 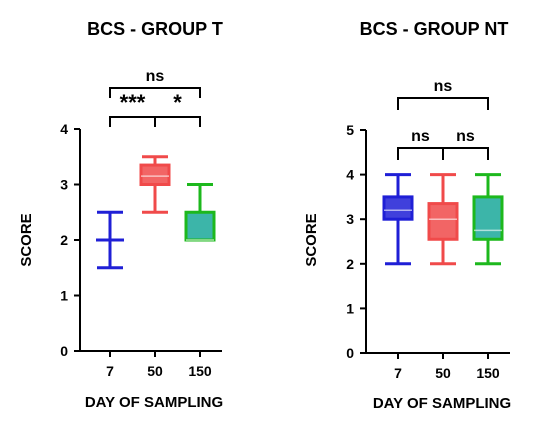 What do you see at coordinates (133, 102) in the screenshot?
I see `significance-label: ***` at bounding box center [133, 102].